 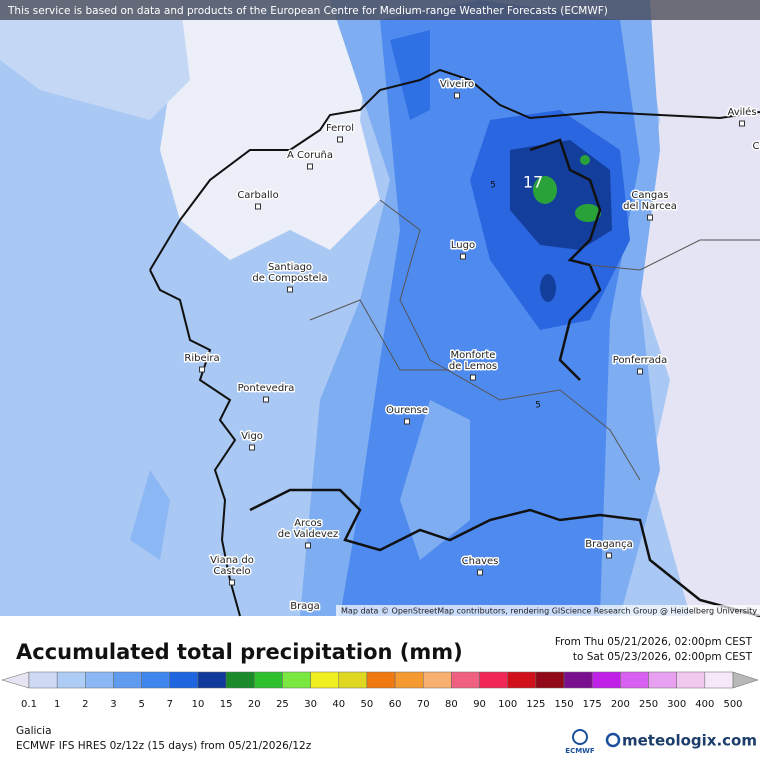 I want to click on place-line: Braga, so click(x=305, y=606).